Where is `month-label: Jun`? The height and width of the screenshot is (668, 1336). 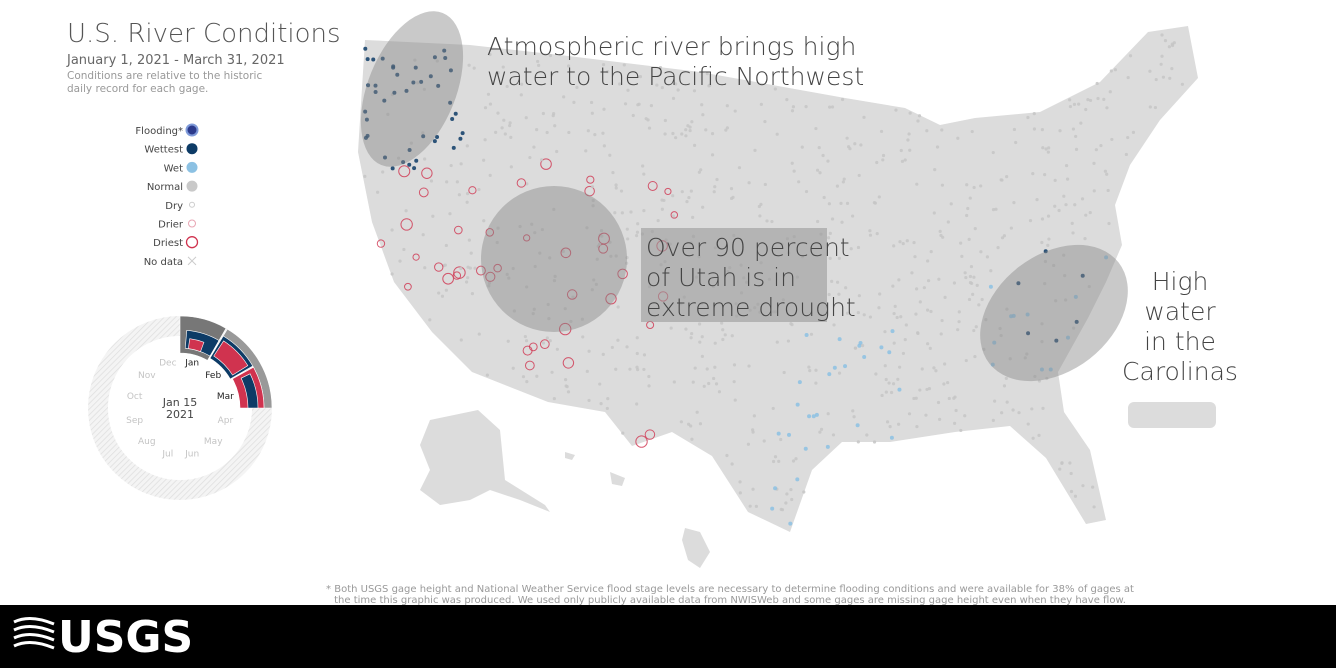 month-label: Jun is located at coordinates (191, 454).